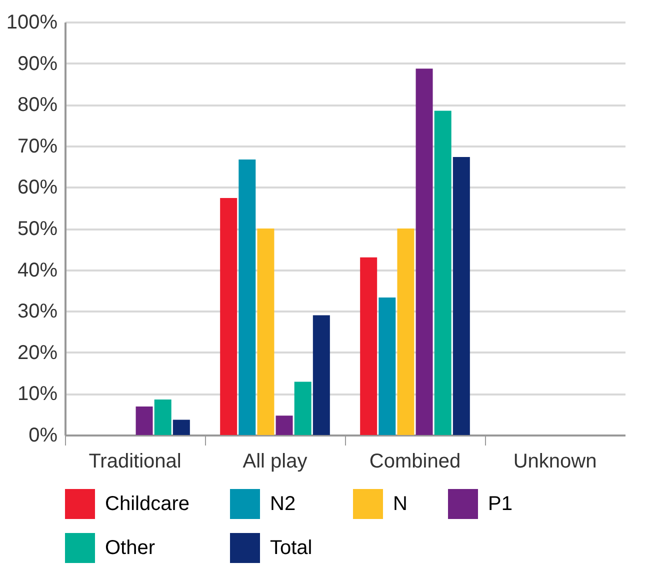 The image size is (649, 579). Describe the element at coordinates (37, 394) in the screenshot. I see `y-tick-label: 10%` at that location.